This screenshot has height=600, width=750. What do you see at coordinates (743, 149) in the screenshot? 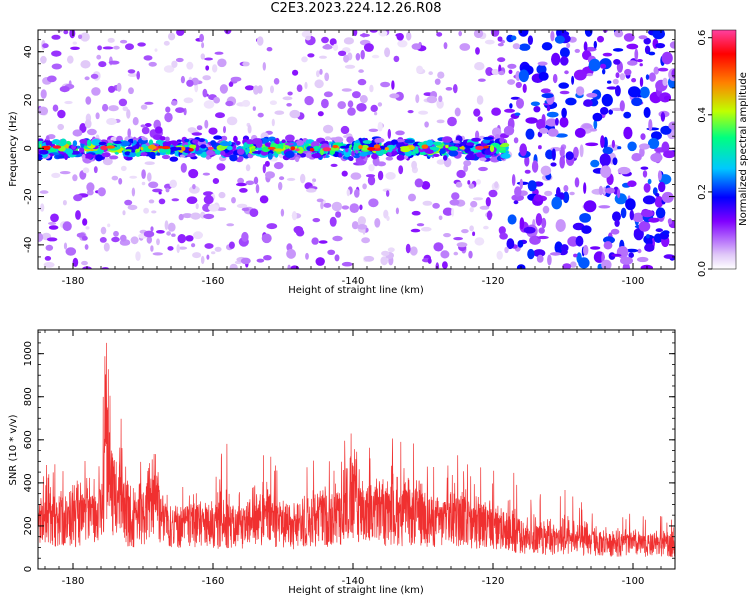
I see `colorbar-label: Normalized spectral amplitude` at bounding box center [743, 149].